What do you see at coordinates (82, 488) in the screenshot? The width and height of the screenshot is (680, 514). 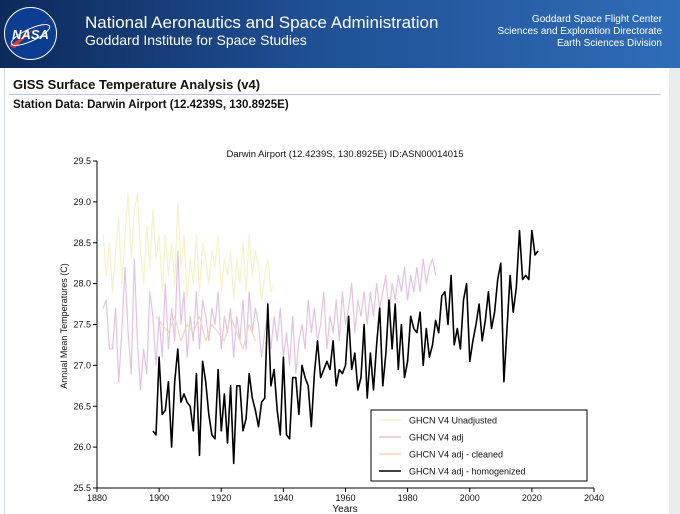 I see `y-tick-label: 25.5` at bounding box center [82, 488].